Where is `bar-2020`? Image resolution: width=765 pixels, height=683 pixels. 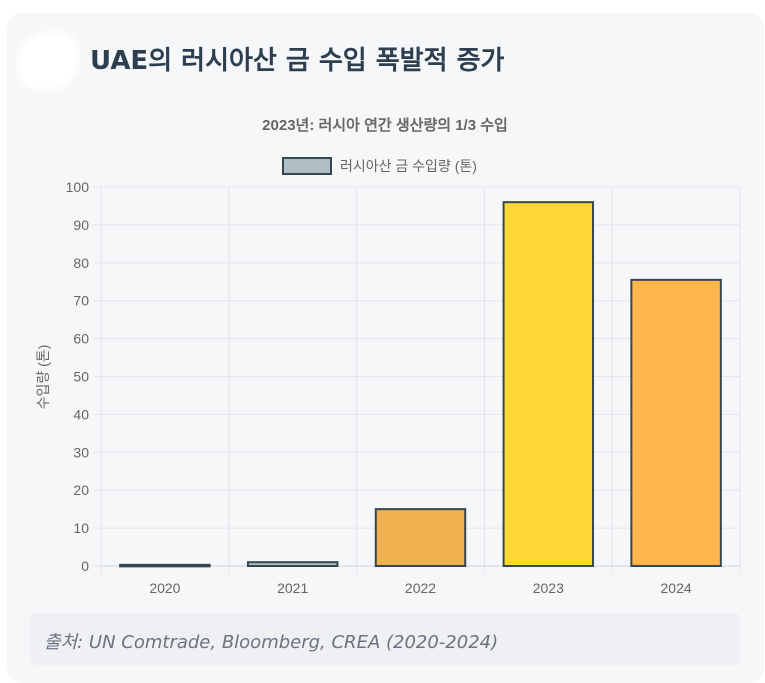
bar-2020 is located at coordinates (165, 565).